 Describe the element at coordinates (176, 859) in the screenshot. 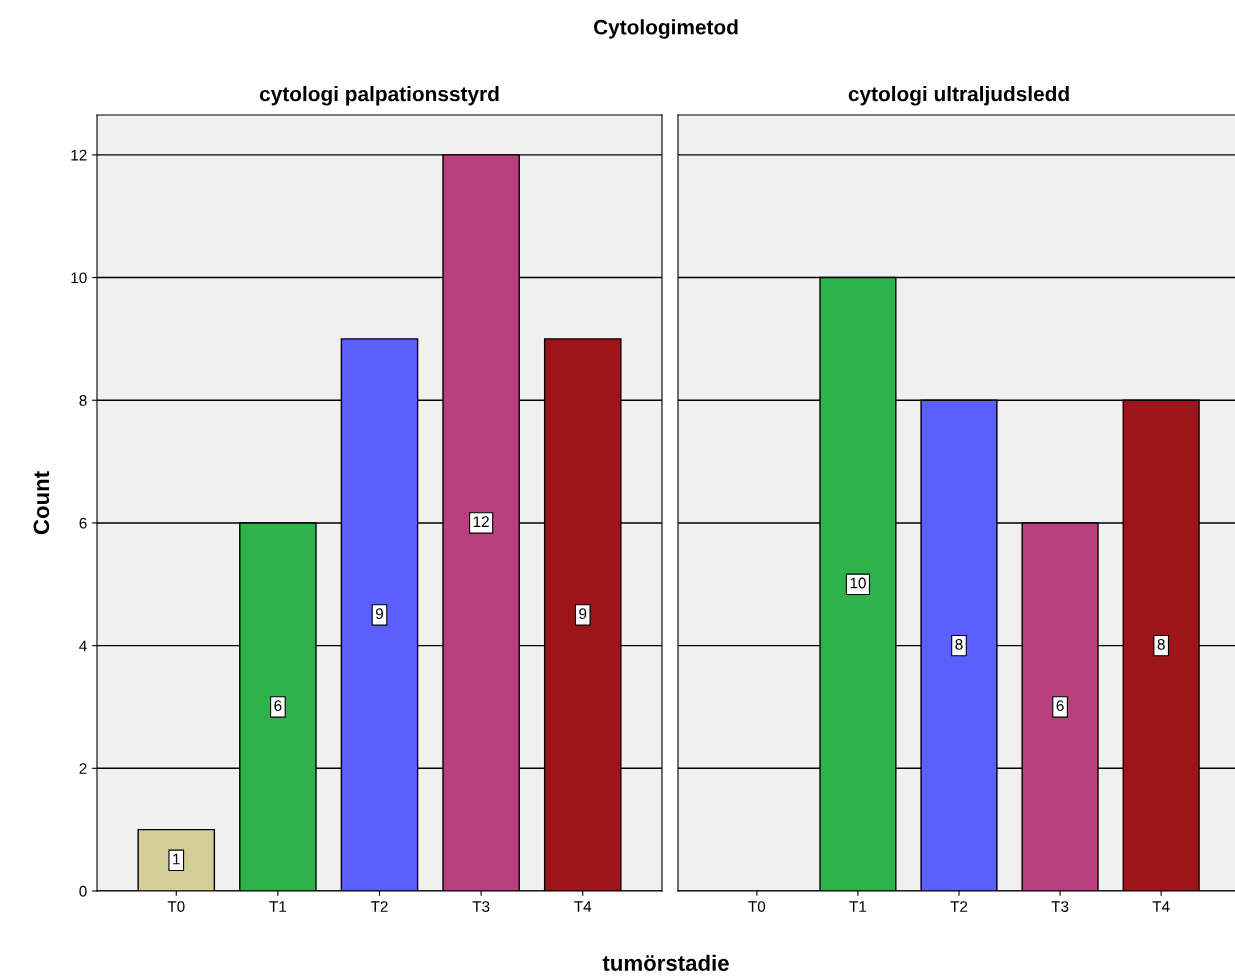

I see `data-label: 1` at that location.